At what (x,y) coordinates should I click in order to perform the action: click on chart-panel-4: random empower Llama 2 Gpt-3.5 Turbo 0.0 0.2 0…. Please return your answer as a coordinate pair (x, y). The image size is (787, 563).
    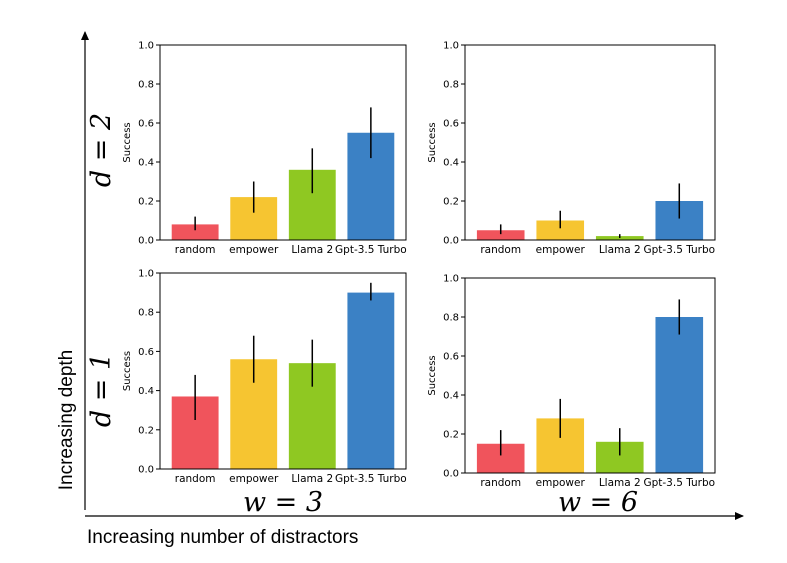
    Looking at the image, I should click on (571, 381).